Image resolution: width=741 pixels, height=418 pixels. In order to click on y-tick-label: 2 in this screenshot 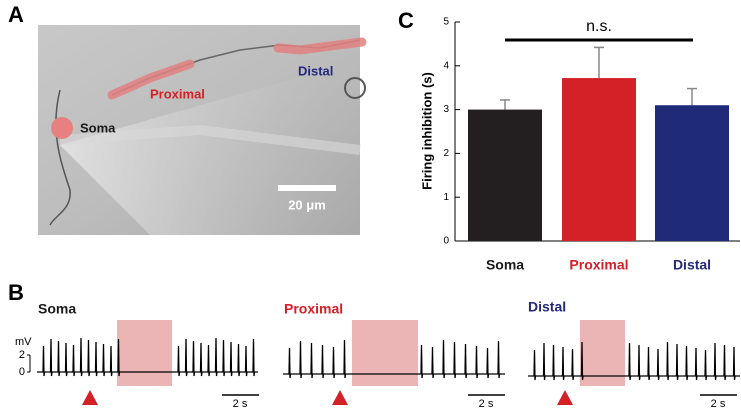, I will do `click(446, 153)`.